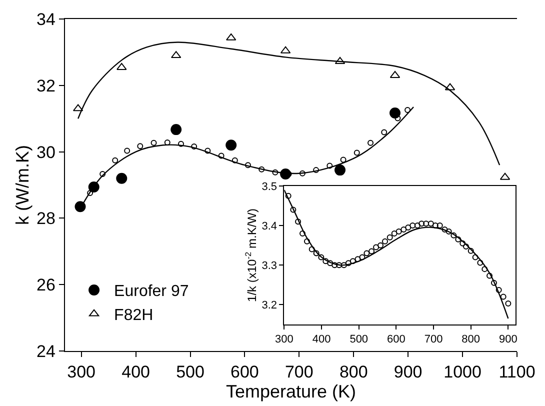 The height and width of the screenshot is (406, 545). Describe the element at coordinates (46, 285) in the screenshot. I see `y-tick-label: 26` at that location.